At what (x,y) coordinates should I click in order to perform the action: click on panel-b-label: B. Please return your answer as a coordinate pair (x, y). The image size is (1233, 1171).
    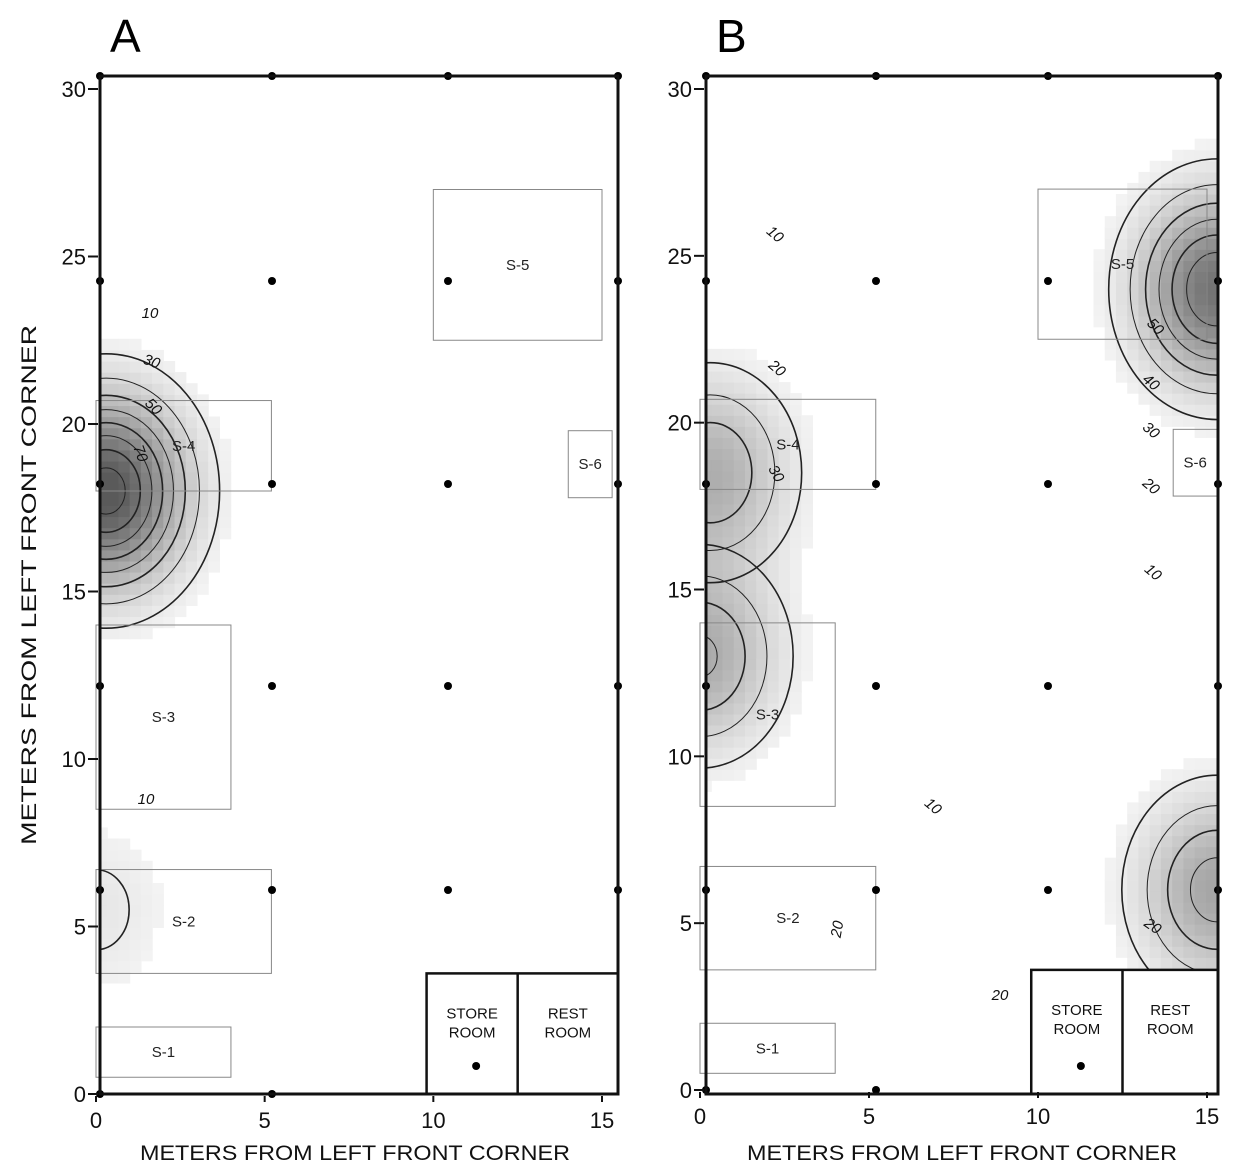
    Looking at the image, I should click on (731, 36).